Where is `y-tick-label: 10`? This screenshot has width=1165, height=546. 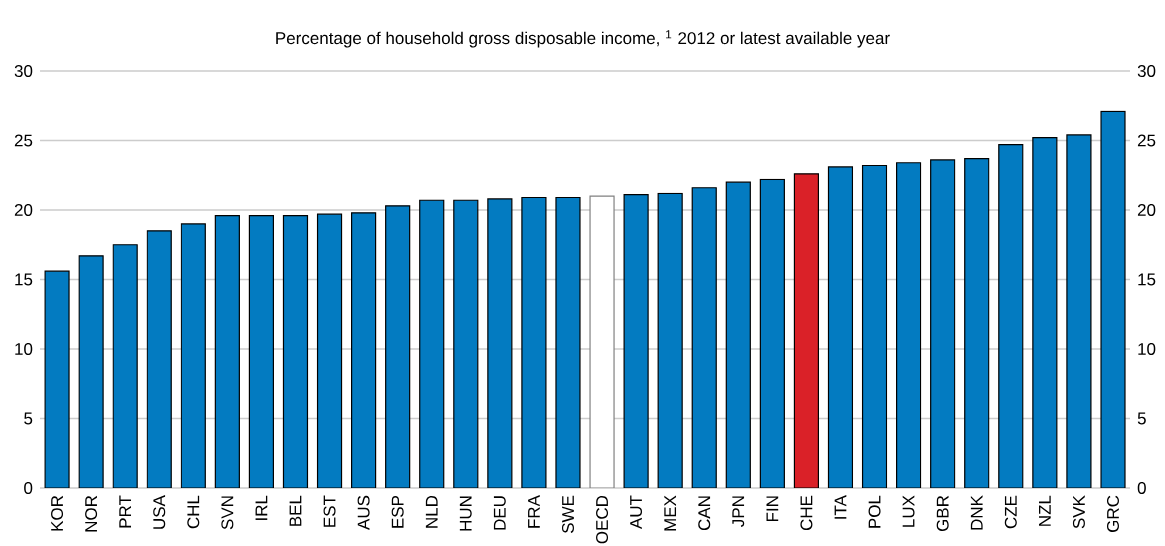 y-tick-label: 10 is located at coordinates (24, 349).